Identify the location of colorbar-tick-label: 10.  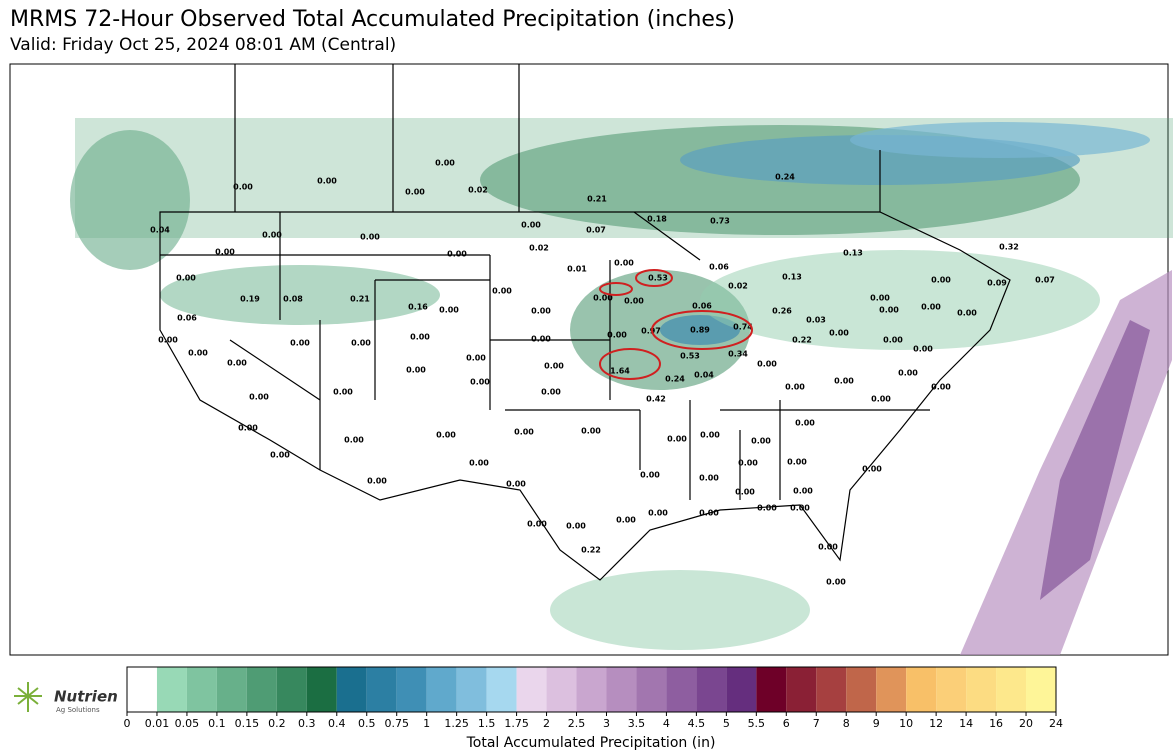
(906, 723).